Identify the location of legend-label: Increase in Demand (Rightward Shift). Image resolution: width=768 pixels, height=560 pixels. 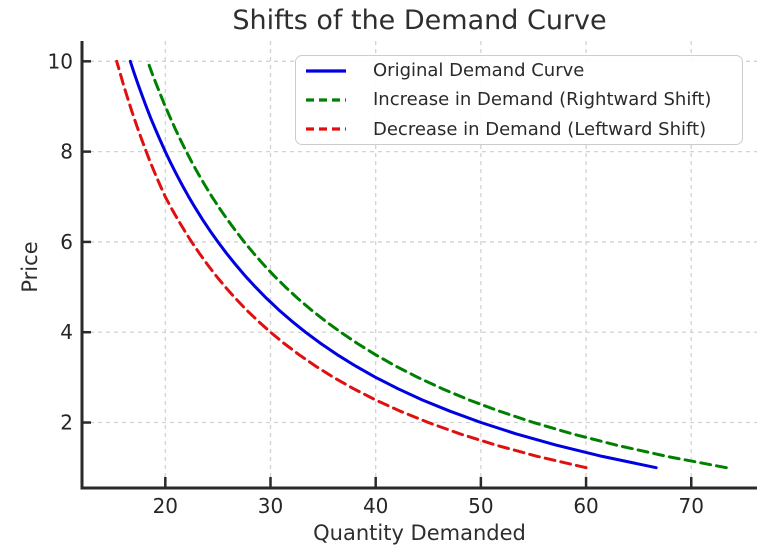
(542, 100).